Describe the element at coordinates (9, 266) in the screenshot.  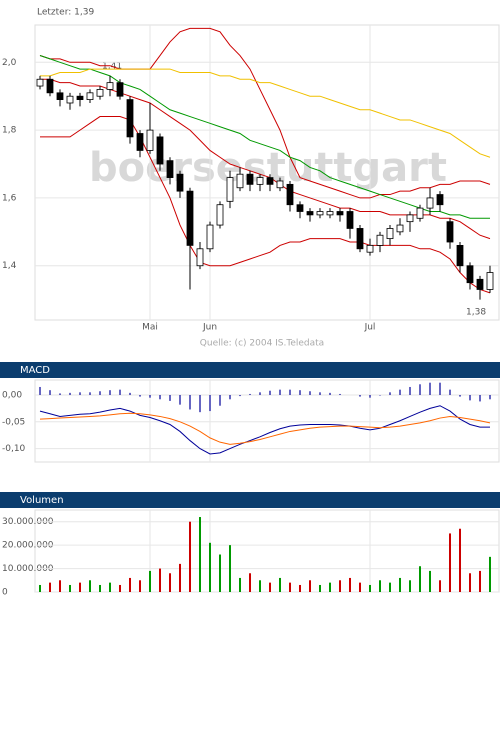
I see `y-tick-label: 1,4` at that location.